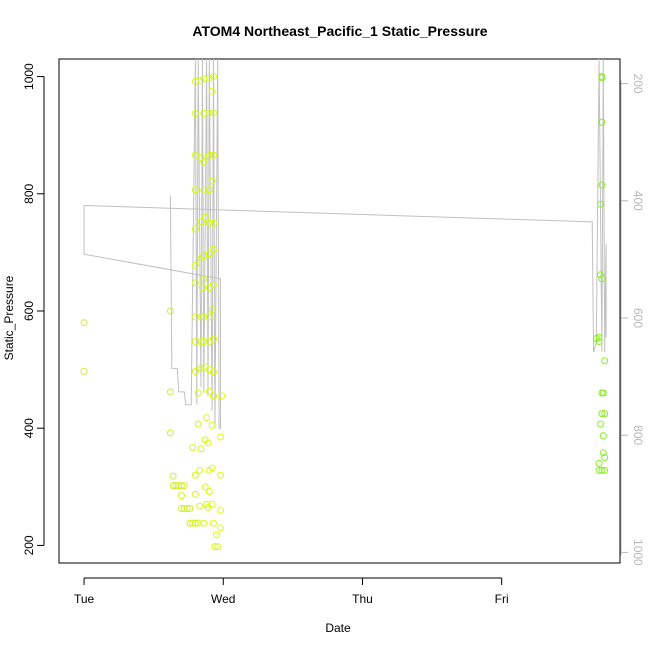  Describe the element at coordinates (29, 545) in the screenshot. I see `y-tick-label: 200` at that location.